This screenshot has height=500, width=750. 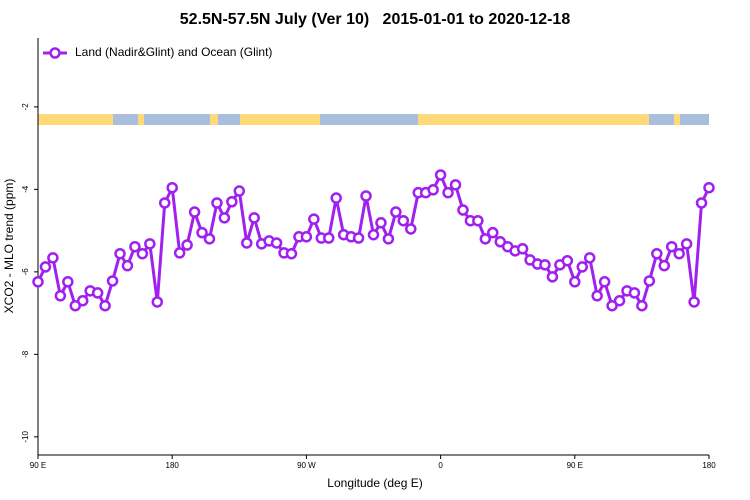 What do you see at coordinates (25, 107) in the screenshot?
I see `y-tick-label: -2` at bounding box center [25, 107].